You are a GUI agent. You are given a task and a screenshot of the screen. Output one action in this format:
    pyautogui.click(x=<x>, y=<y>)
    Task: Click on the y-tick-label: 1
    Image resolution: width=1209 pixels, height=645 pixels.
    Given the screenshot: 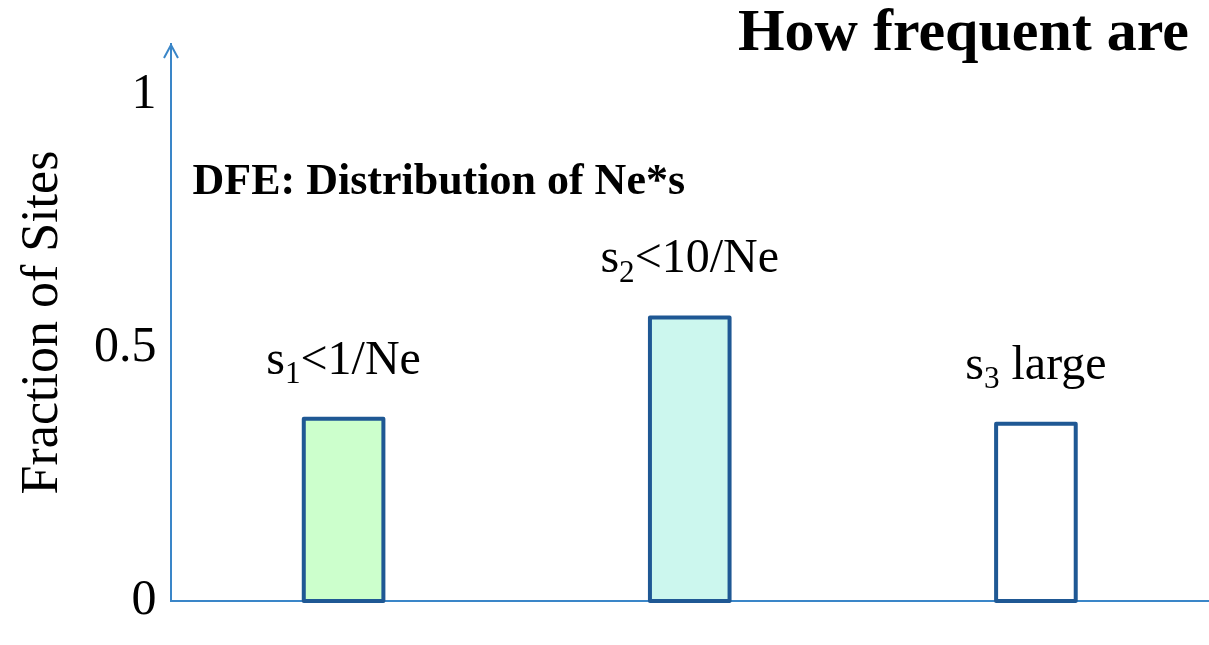 What is the action you would take?
    pyautogui.click(x=144, y=90)
    